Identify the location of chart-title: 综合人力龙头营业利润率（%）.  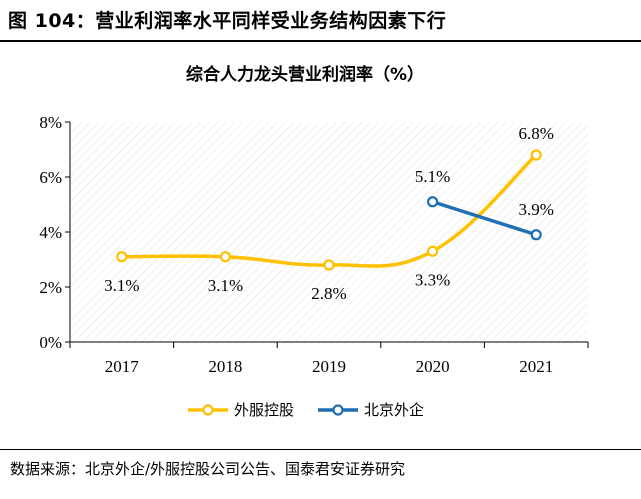
(305, 74).